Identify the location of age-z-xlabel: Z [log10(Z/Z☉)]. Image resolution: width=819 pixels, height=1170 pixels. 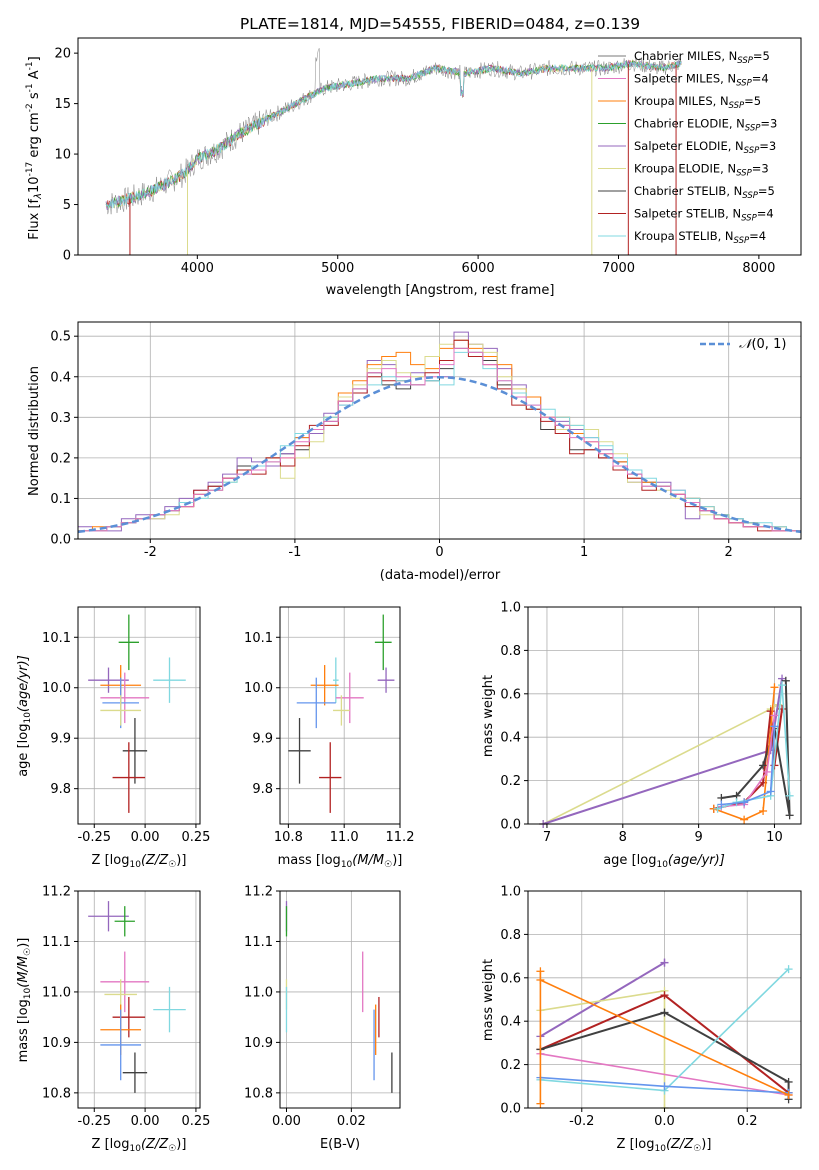
(139, 861).